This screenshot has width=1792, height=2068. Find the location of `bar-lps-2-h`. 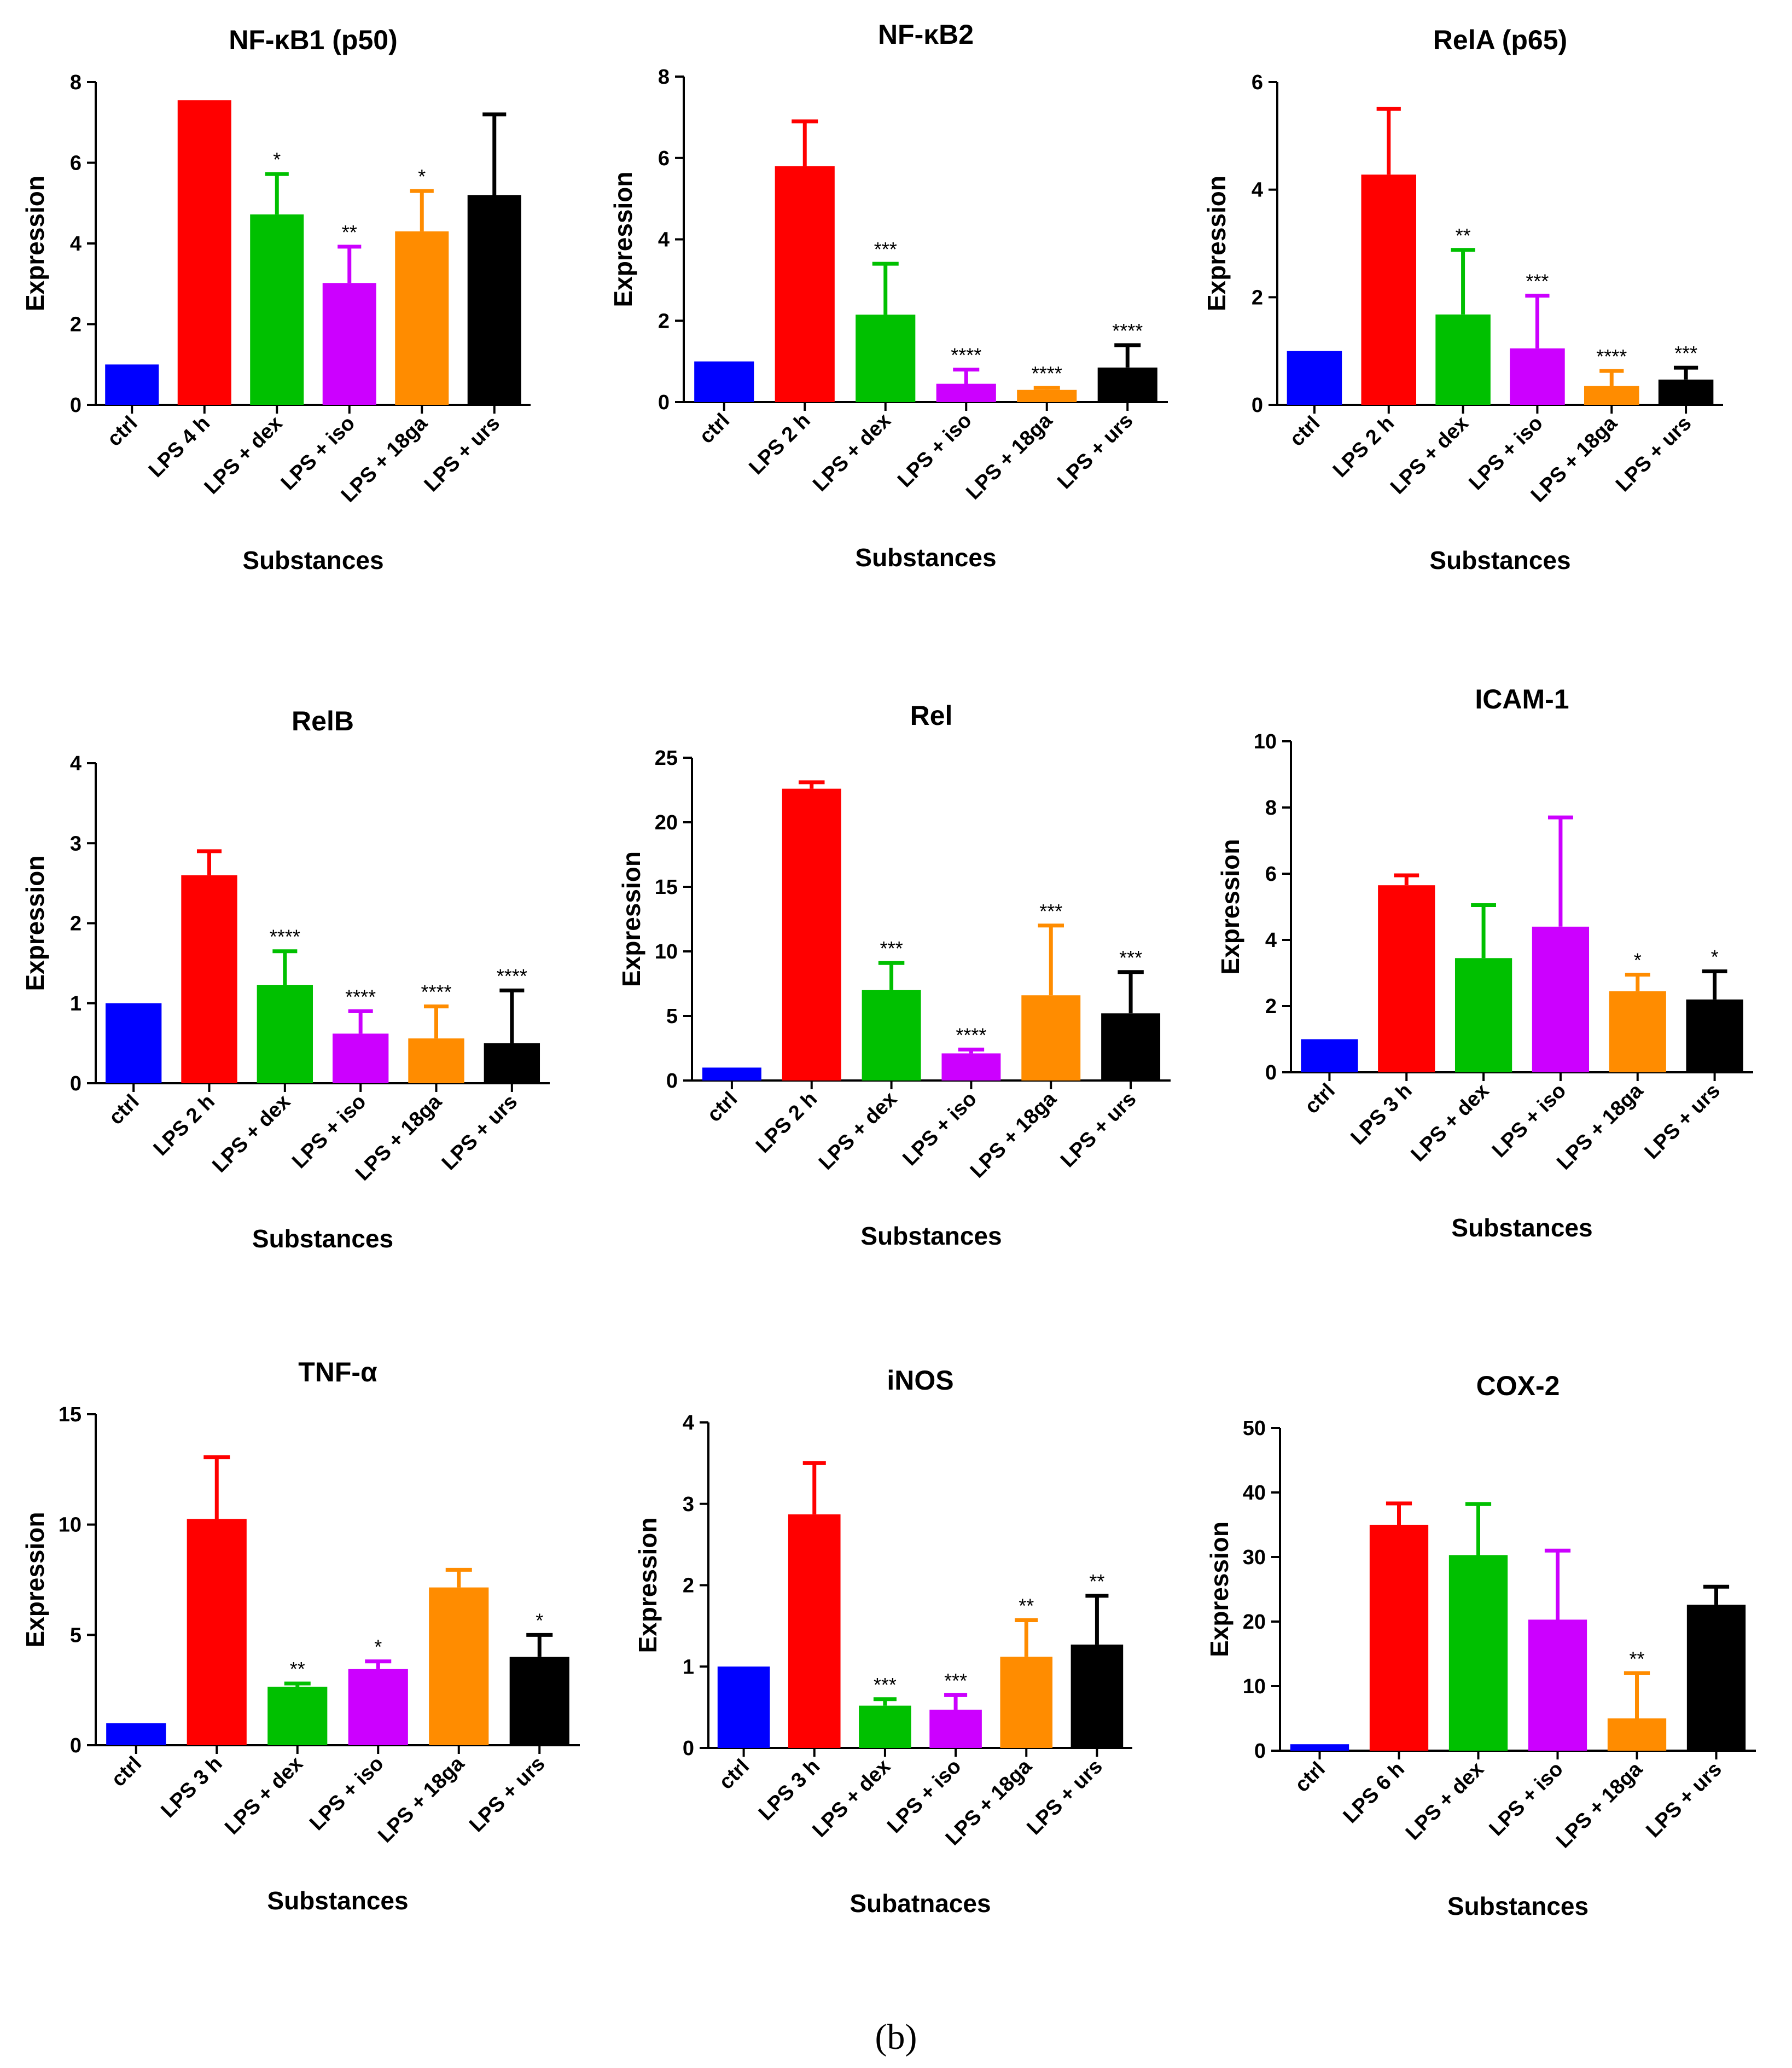

bar-lps-2-h is located at coordinates (1389, 290).